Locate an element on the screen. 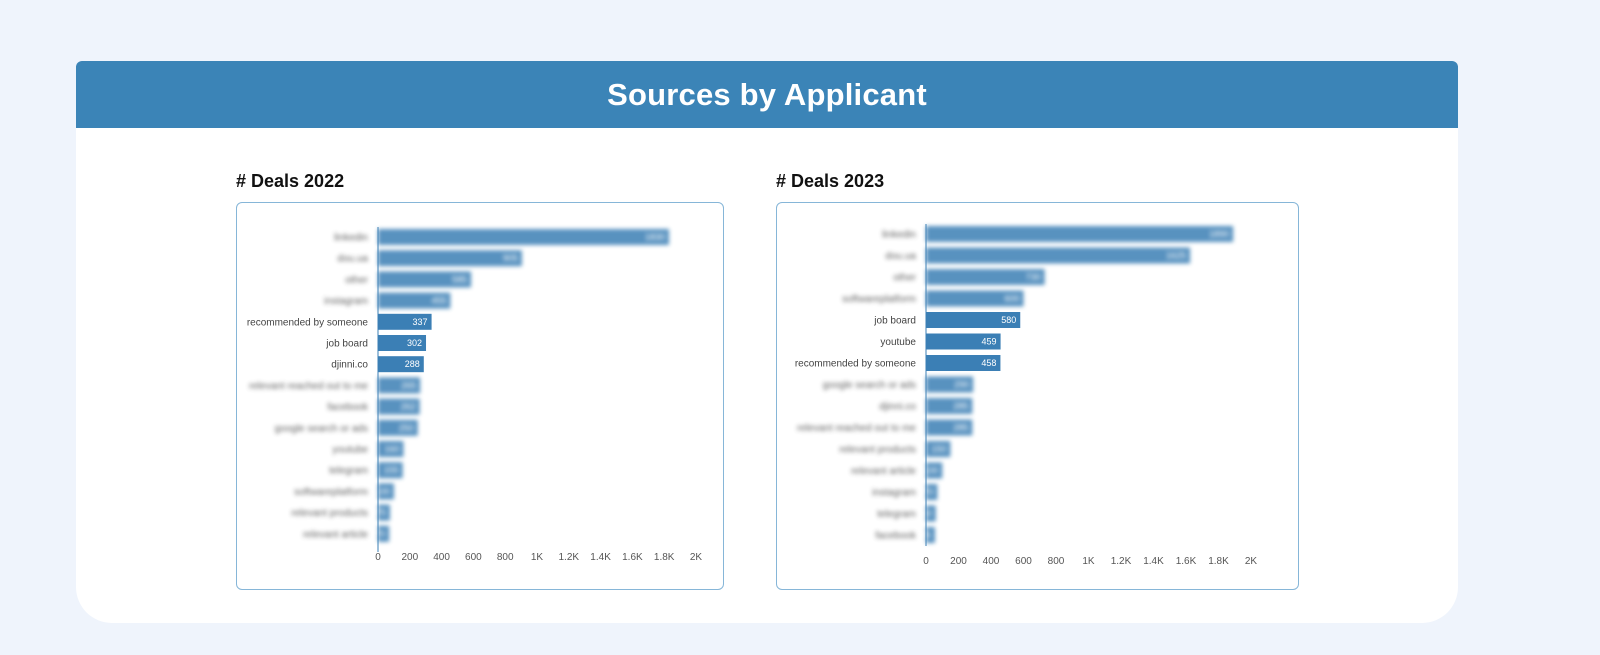 The height and width of the screenshot is (655, 1600). category-label: dou.ua is located at coordinates (900, 256).